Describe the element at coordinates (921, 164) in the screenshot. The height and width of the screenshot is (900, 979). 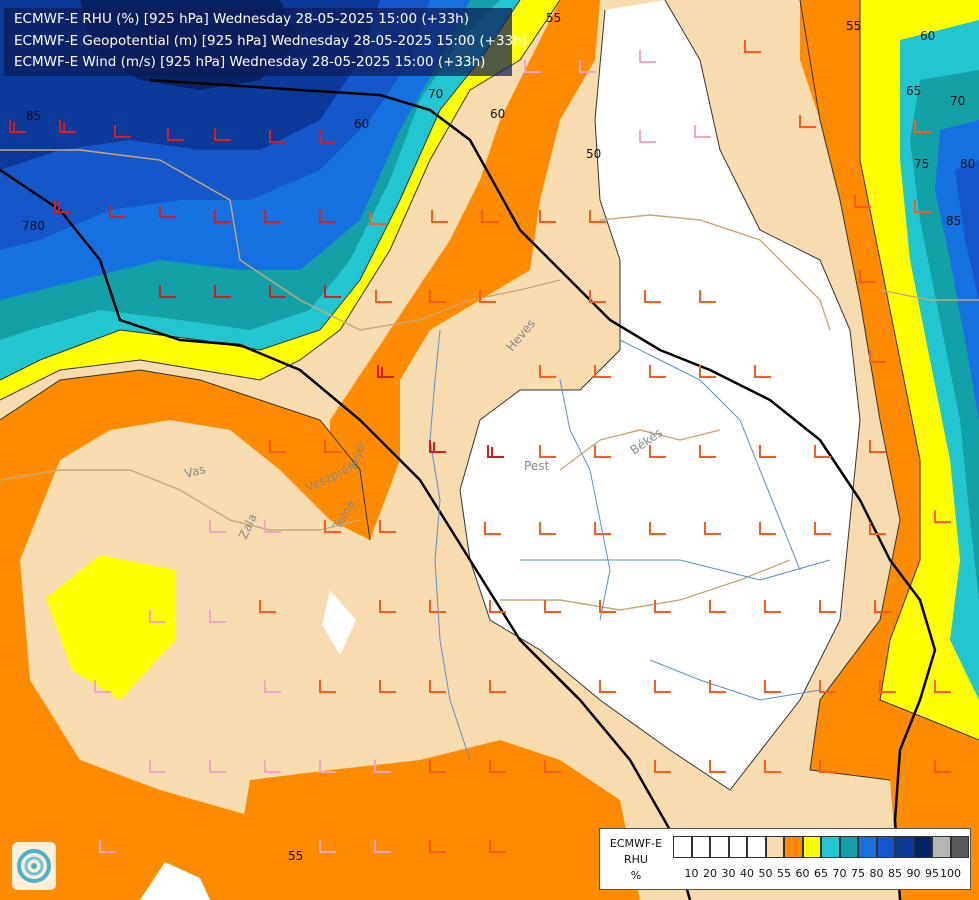
I see `contour-label: 75` at that location.